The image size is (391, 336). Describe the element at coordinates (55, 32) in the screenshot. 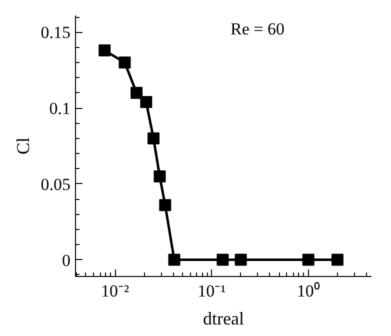

I see `y-tick-label: 0.15` at that location.